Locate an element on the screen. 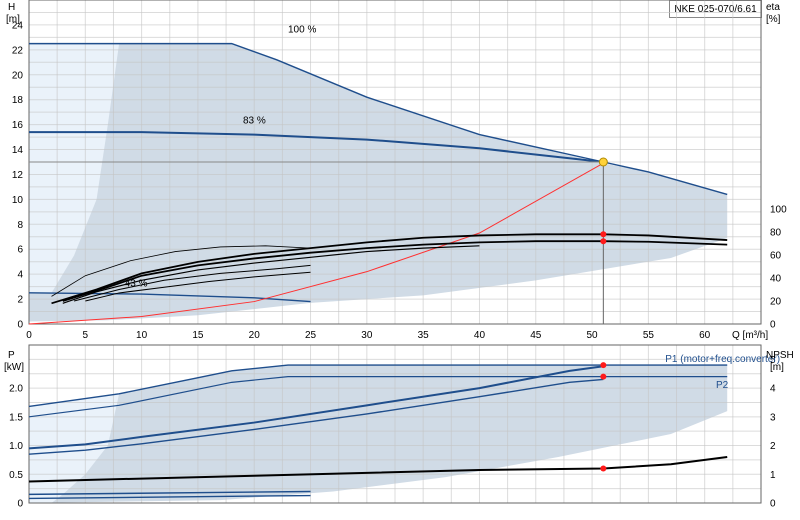  x-tick-label: 5 is located at coordinates (86, 335).